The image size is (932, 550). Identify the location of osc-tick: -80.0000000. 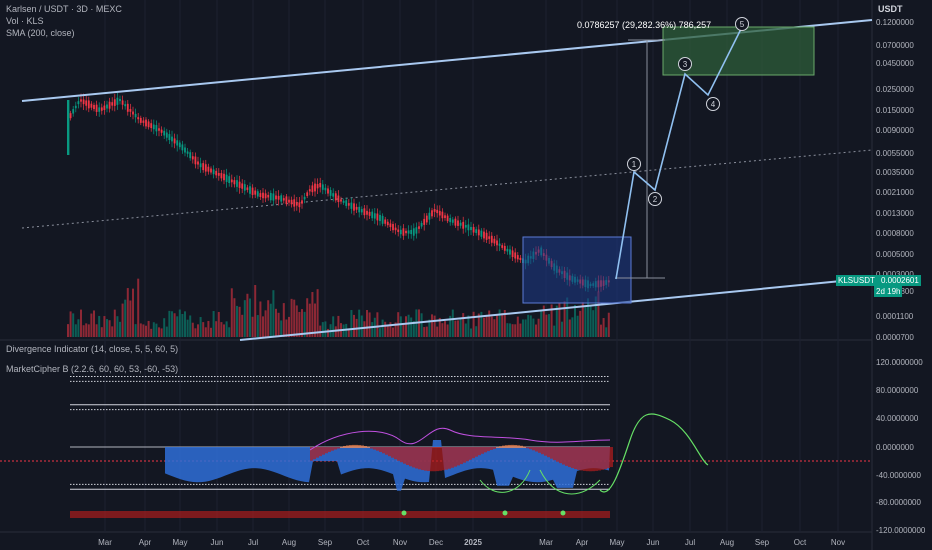
(898, 502).